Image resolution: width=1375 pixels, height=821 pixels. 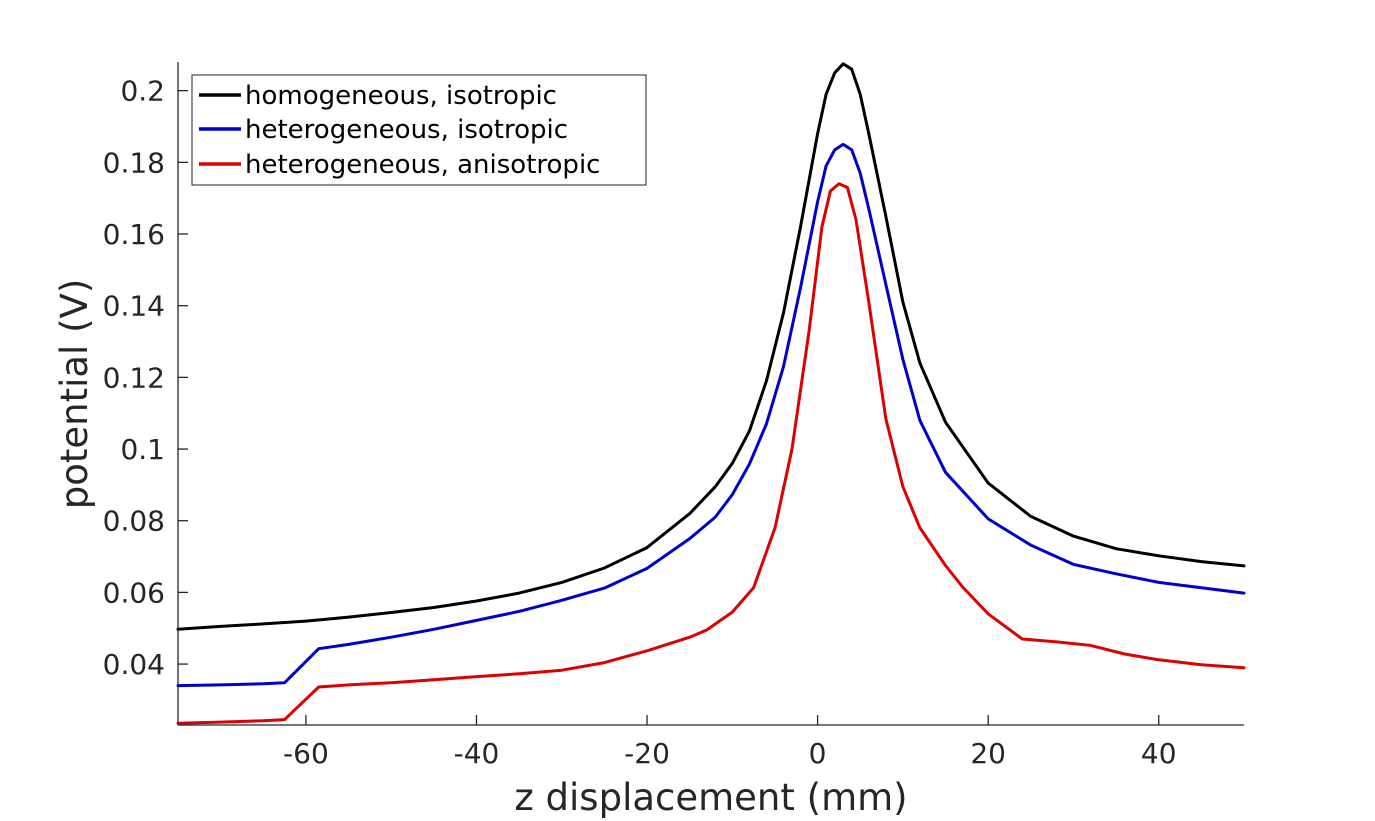 I want to click on x-axis-ticks: -60 -40 -20 0 20 40, so click(x=730, y=742).